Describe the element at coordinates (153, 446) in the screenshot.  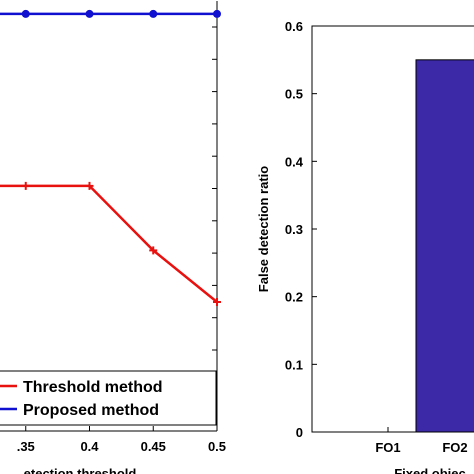
I see `x-tick-label: 0.45` at that location.